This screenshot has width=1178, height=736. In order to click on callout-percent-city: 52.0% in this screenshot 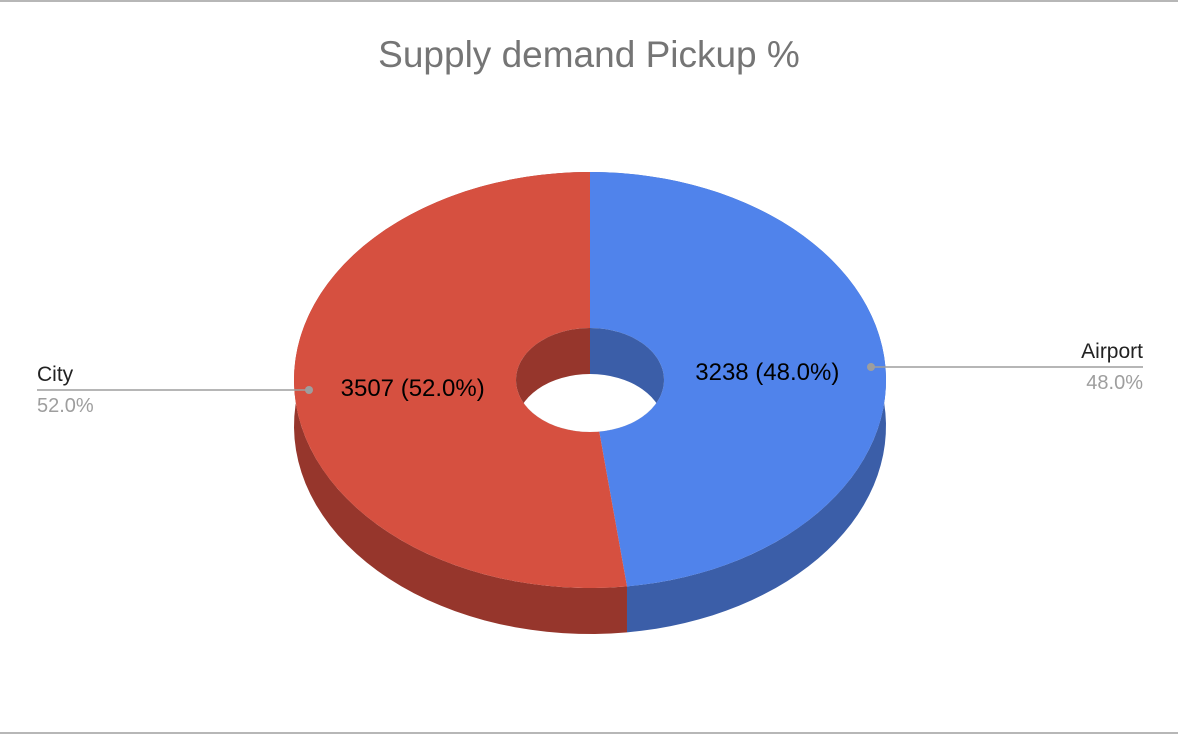, I will do `click(65, 406)`.